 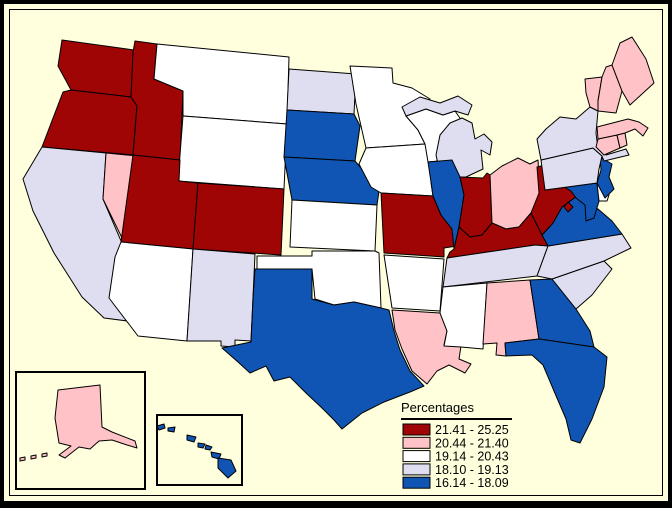 I want to click on state-nm, so click(x=221, y=298).